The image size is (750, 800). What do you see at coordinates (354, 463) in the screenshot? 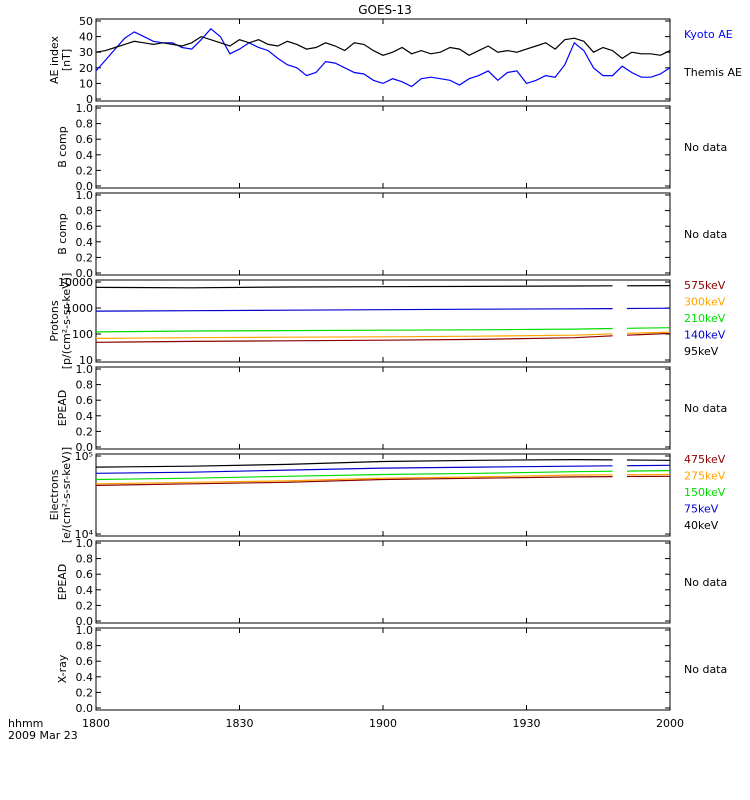
I see `series-line-40kev` at bounding box center [354, 463].